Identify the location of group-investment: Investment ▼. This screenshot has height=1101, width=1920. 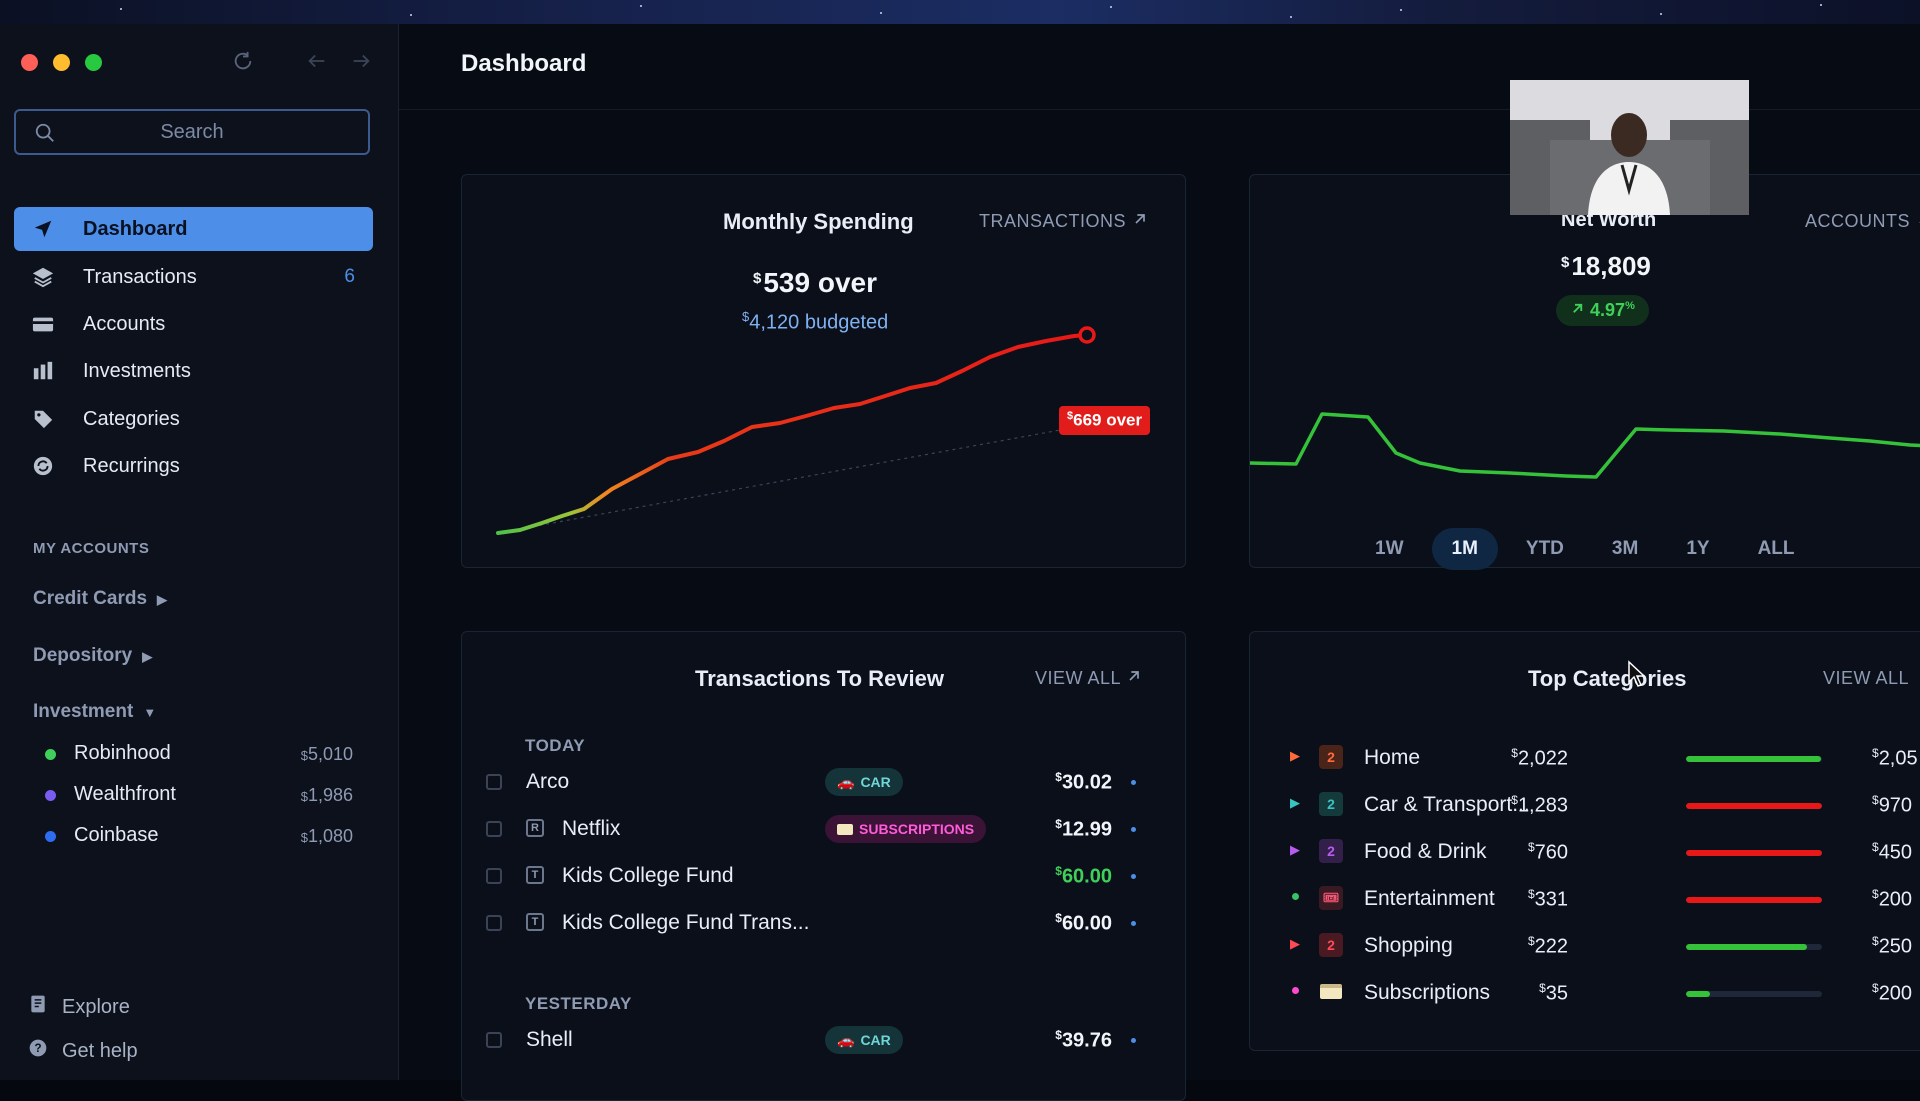
(94, 712).